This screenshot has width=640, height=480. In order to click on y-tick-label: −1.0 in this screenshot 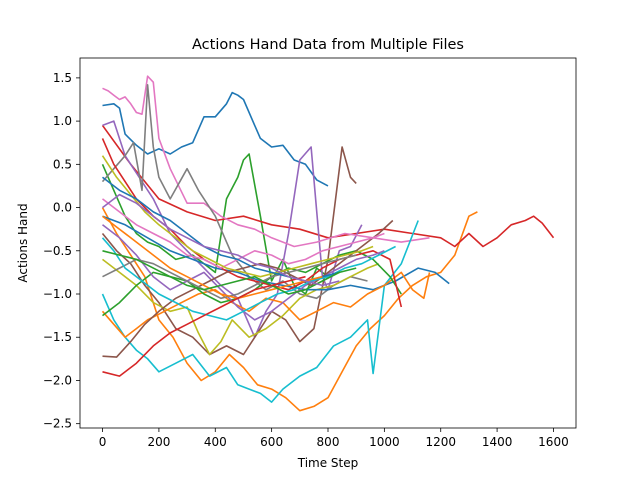, I will do `click(57, 294)`.